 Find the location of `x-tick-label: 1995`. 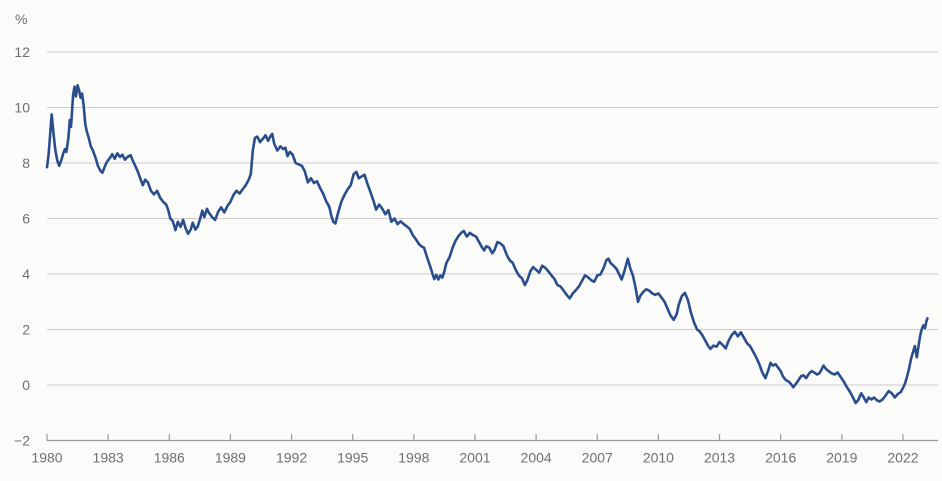

x-tick-label: 1995 is located at coordinates (352, 458).